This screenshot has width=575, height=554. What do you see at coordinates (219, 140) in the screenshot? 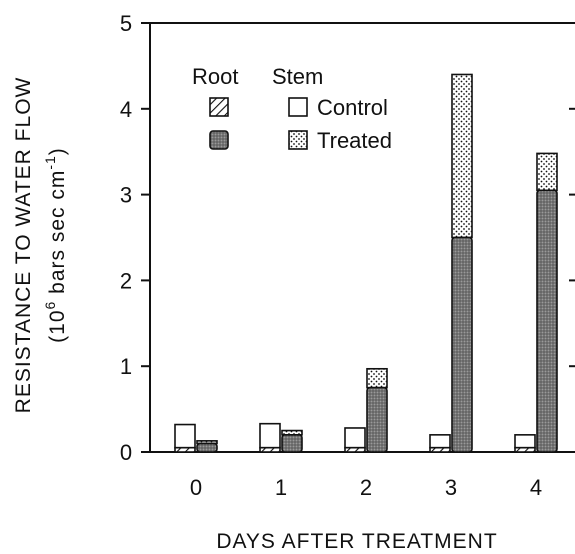
I see `legend-swatch-treated-root` at bounding box center [219, 140].